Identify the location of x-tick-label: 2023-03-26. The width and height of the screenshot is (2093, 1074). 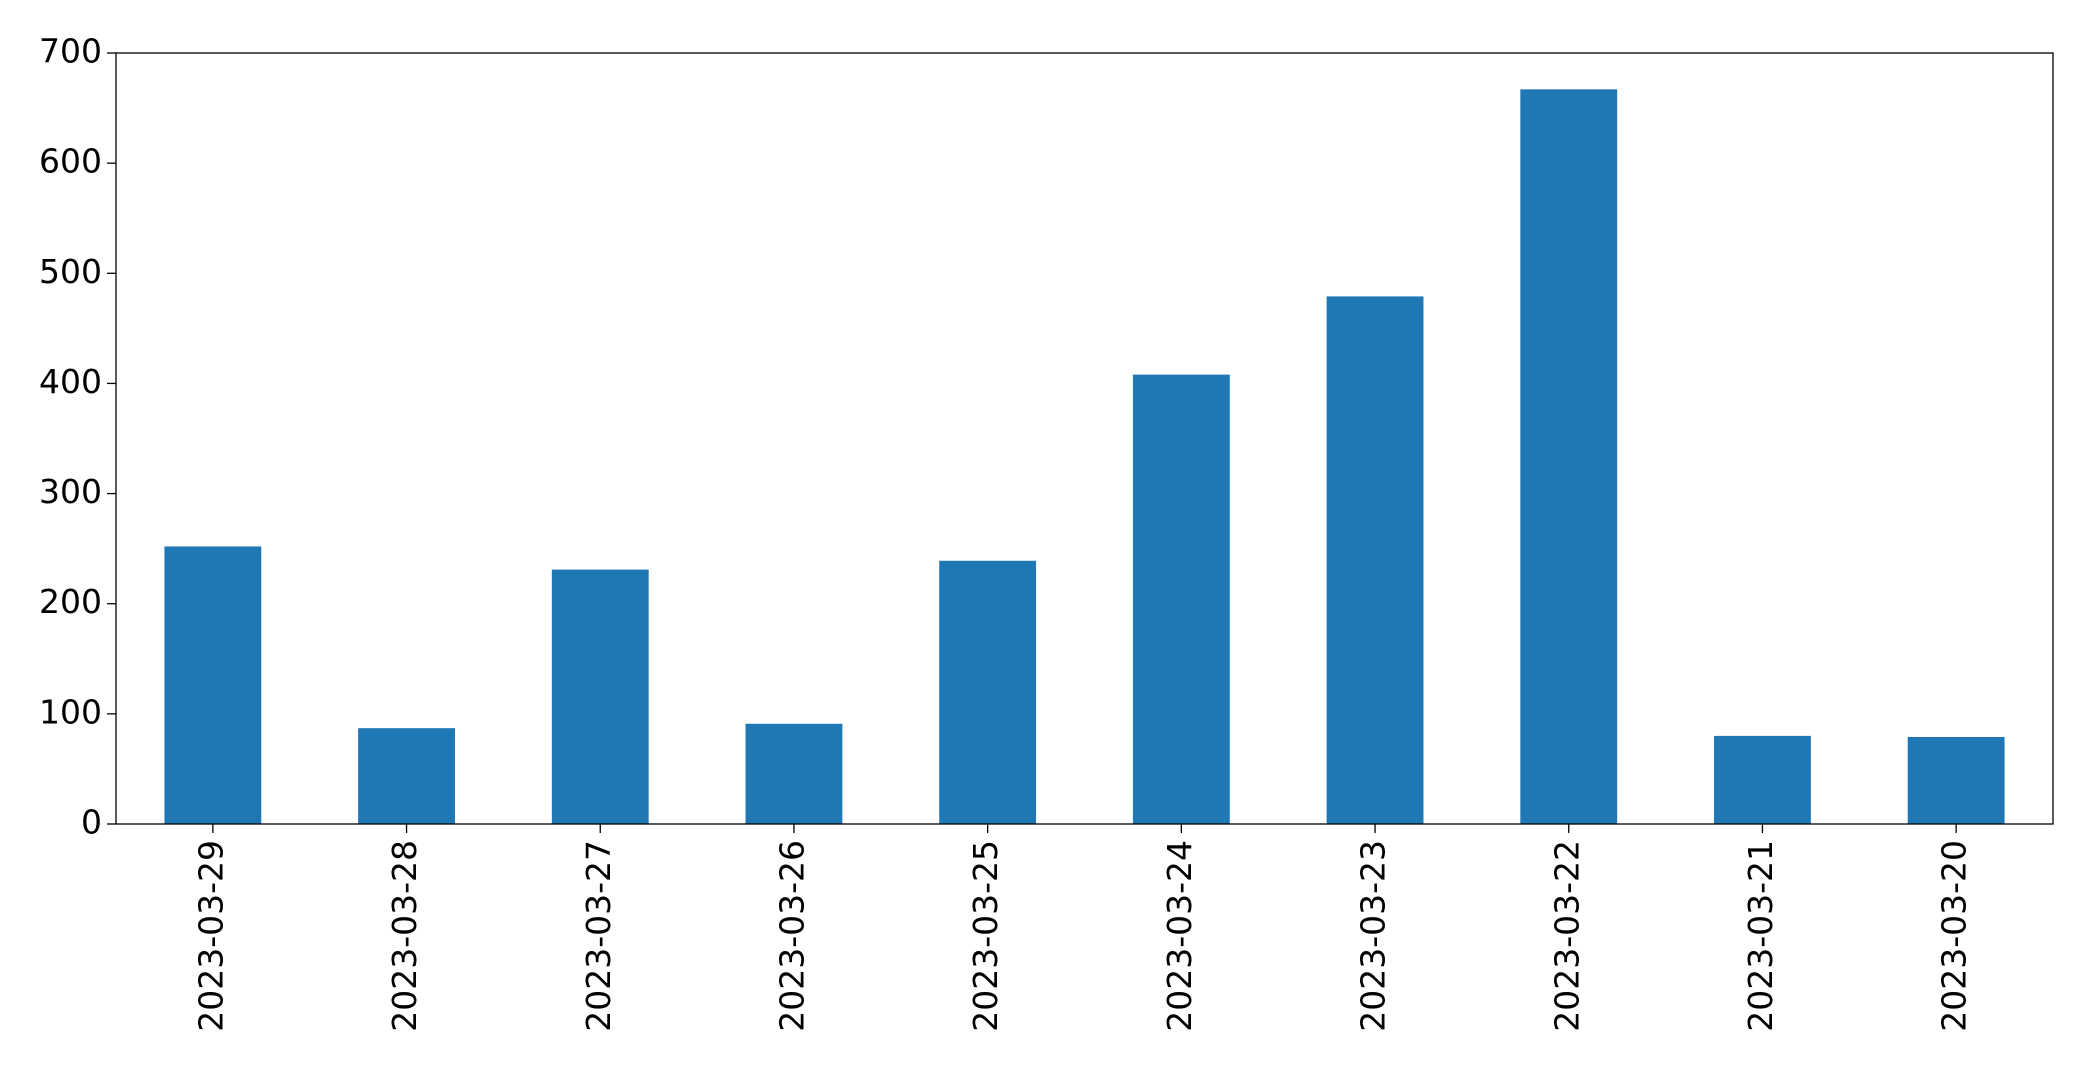
(791, 936).